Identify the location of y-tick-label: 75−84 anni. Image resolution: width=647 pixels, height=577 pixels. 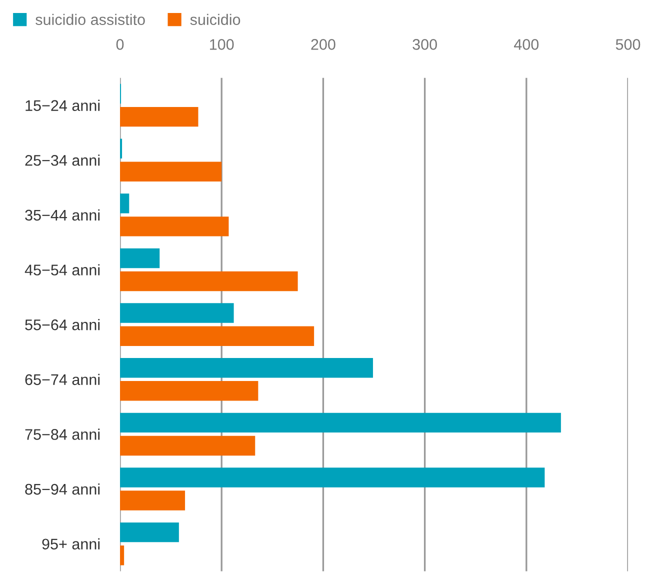
(62, 434).